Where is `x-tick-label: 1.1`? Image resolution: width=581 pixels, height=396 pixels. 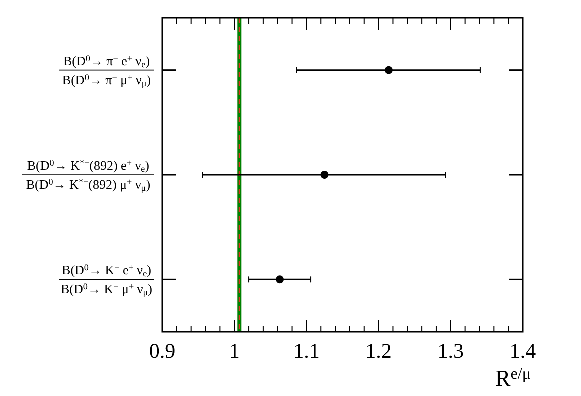 x-tick-label: 1.1 is located at coordinates (307, 351).